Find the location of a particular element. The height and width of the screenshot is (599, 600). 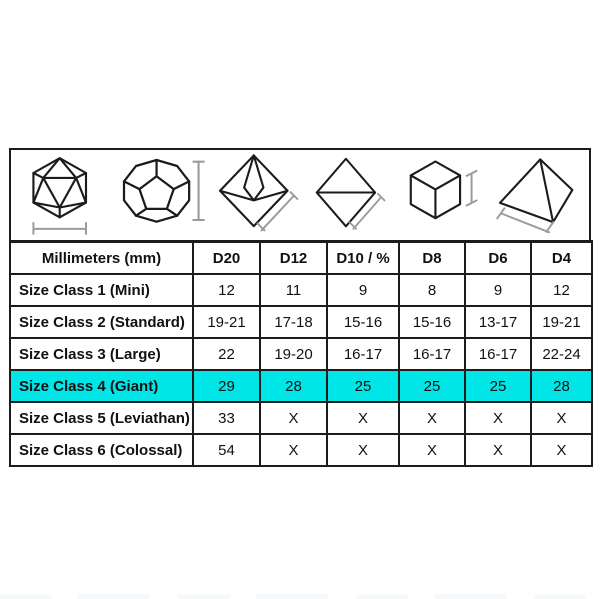

d10-die-icon is located at coordinates (259, 193).